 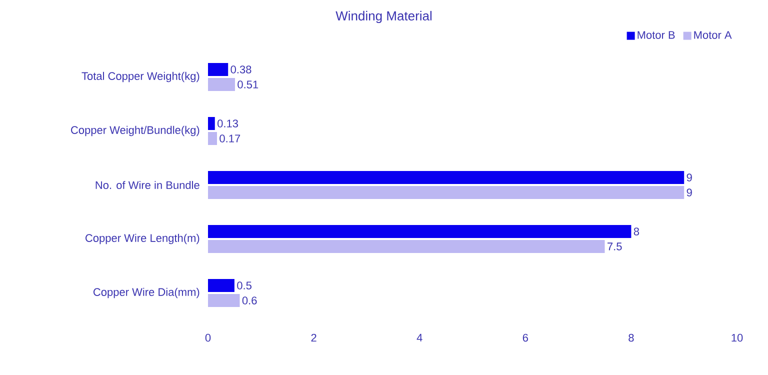 What do you see at coordinates (713, 35) in the screenshot?
I see `legend-label: Motor A` at bounding box center [713, 35].